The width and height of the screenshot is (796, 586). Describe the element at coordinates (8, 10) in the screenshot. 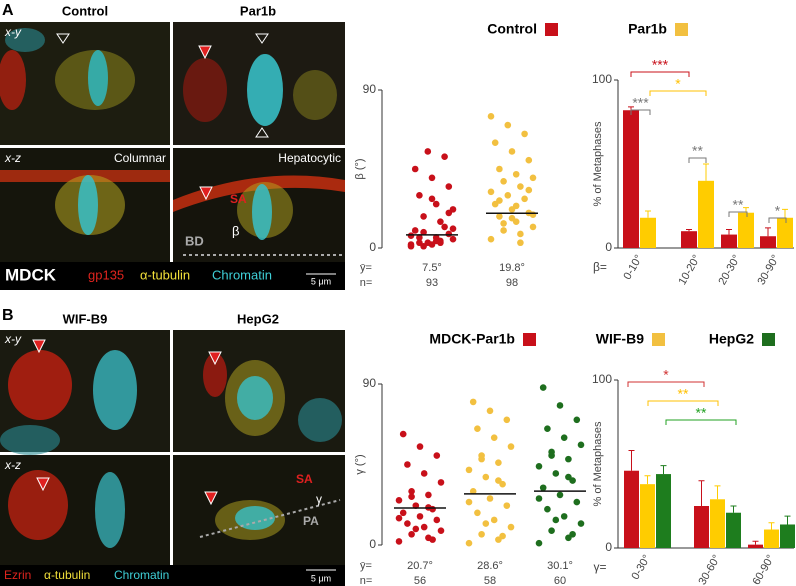

I see `panel-label: A` at that location.